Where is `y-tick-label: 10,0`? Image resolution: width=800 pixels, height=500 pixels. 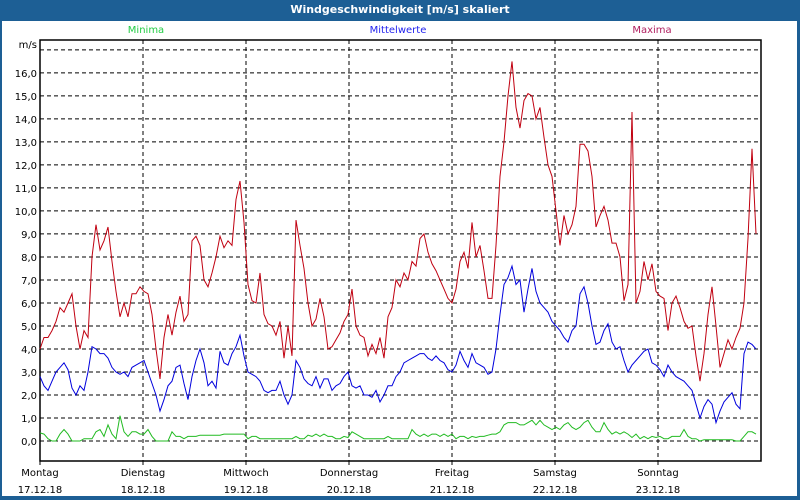 y-tick-label: 10,0 is located at coordinates (26, 212).